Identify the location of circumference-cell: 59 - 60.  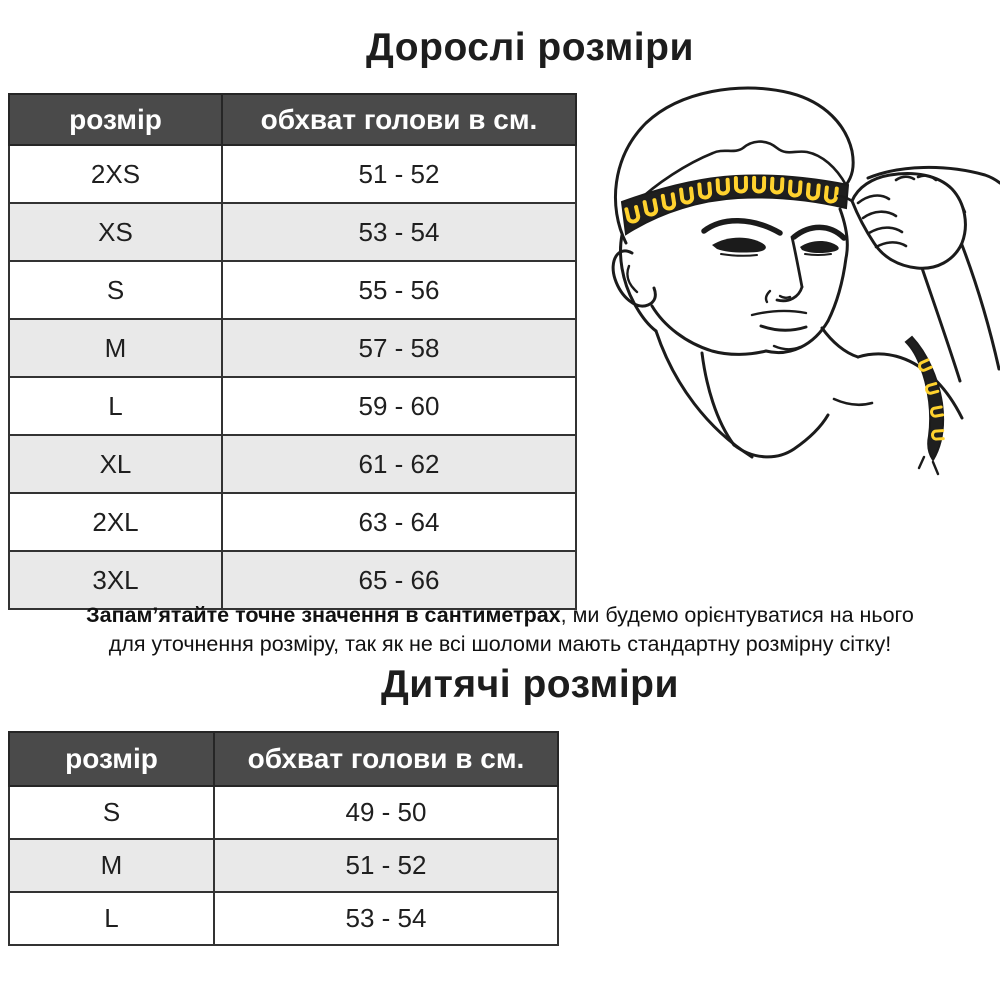
(399, 406).